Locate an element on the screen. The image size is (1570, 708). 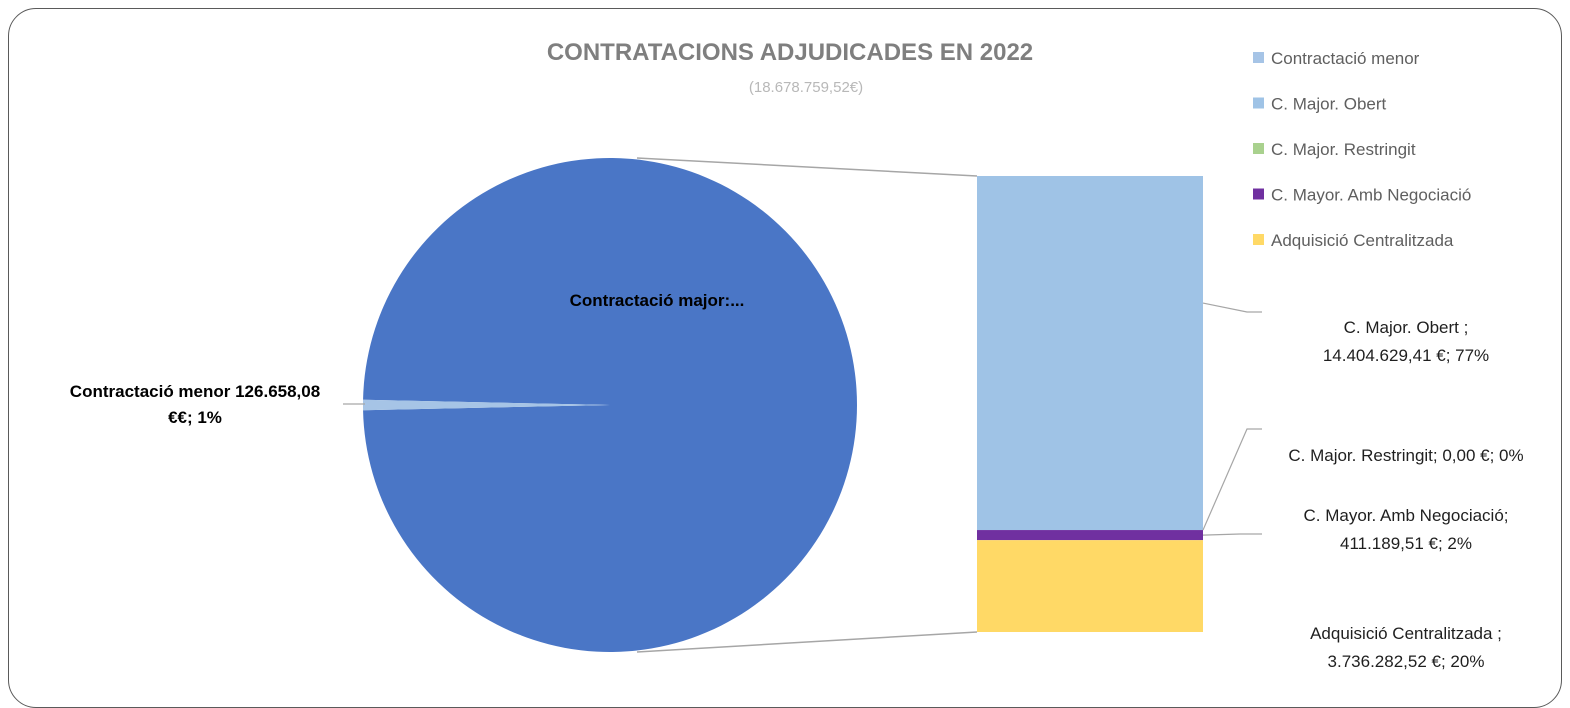
bar-label-c-major-obert: C. Major. Obert ; 14.404.629,41 €; 77% is located at coordinates (1406, 341).